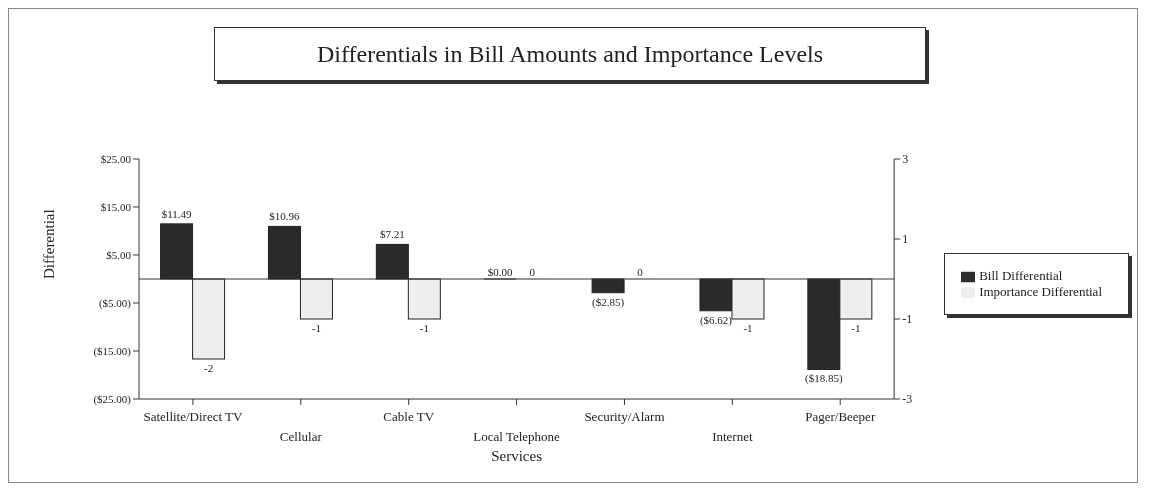 The height and width of the screenshot is (495, 1156). Describe the element at coordinates (112, 351) in the screenshot. I see `y-tick-label: ($15.00)` at that location.